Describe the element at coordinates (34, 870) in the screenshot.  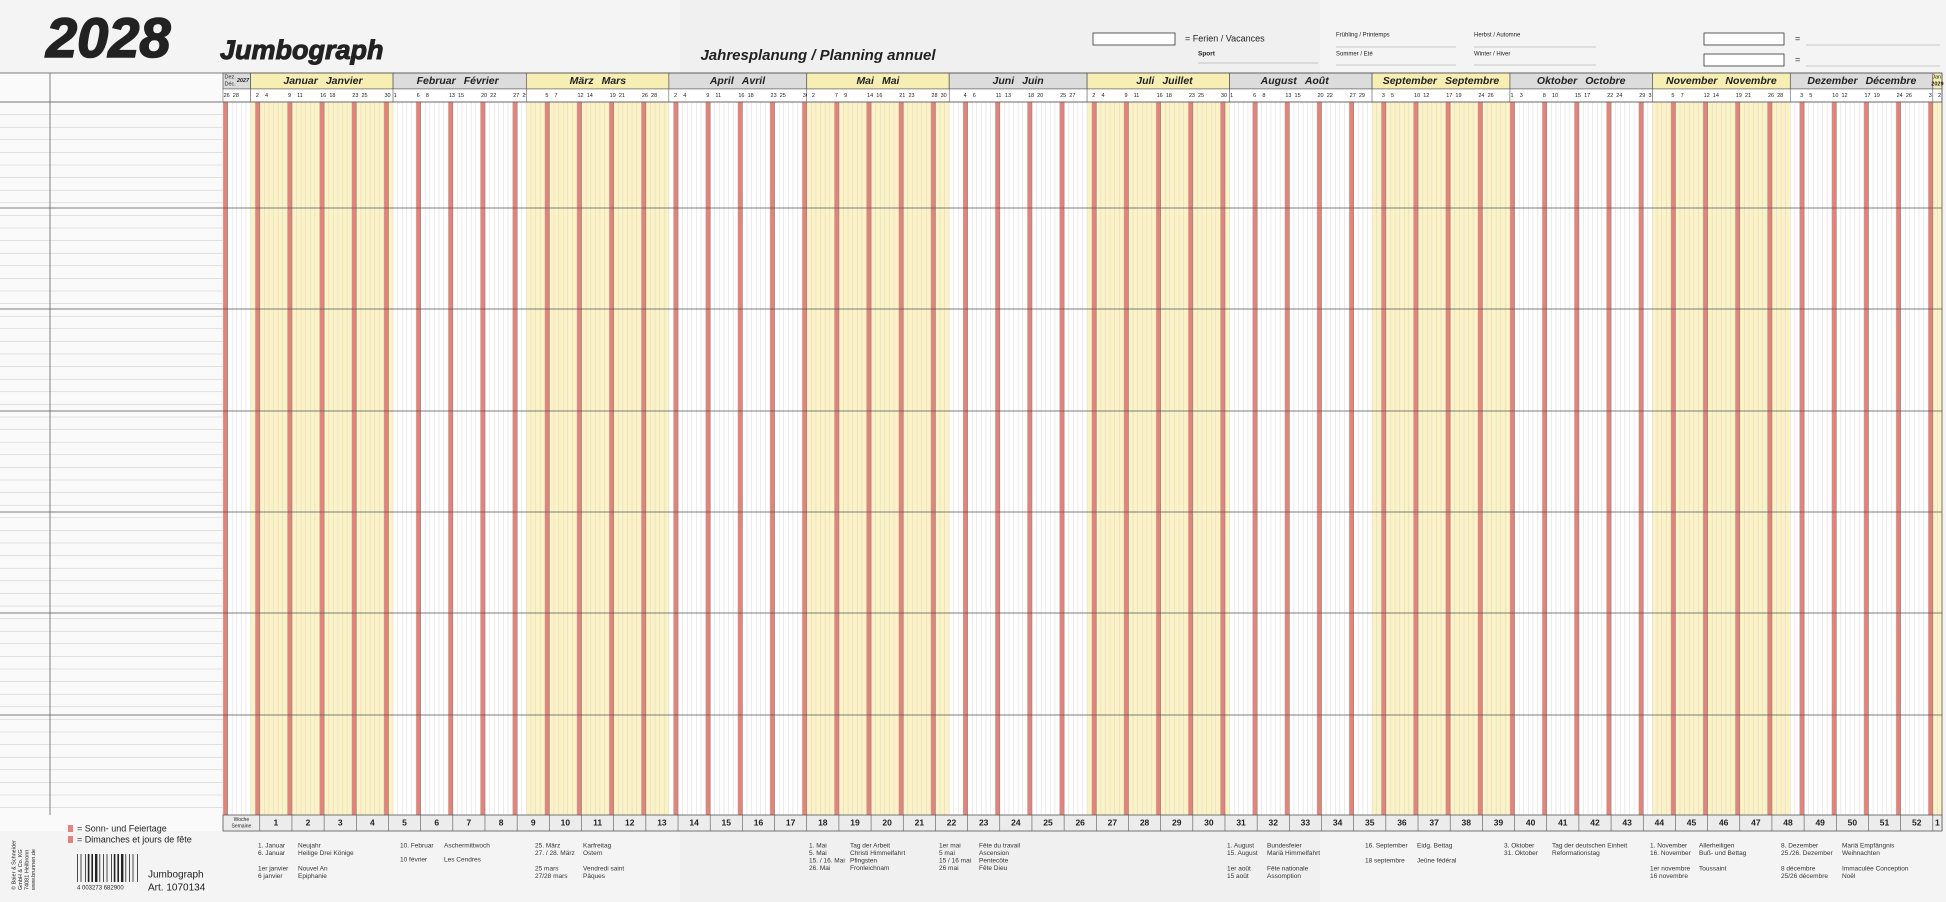
I see `copyright-line: www.brunnen.de` at that location.